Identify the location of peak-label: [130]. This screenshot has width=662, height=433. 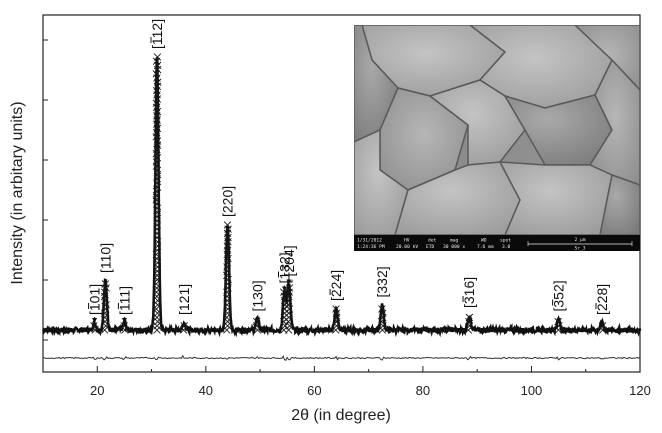
(257, 295).